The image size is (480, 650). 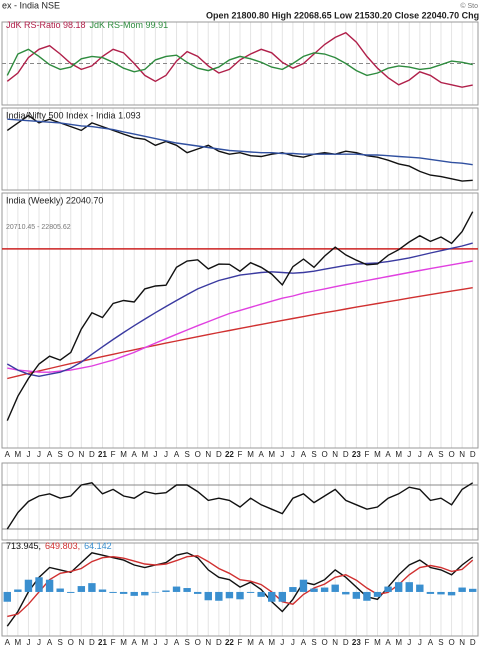 I want to click on x-tick-label: 22, so click(x=229, y=642).